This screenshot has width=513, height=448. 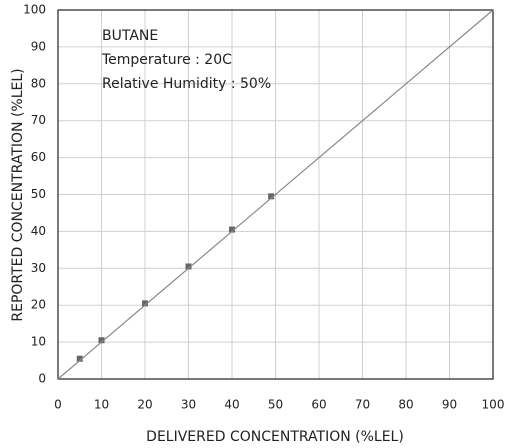 I want to click on x-tick-label: 40, so click(x=231, y=405).